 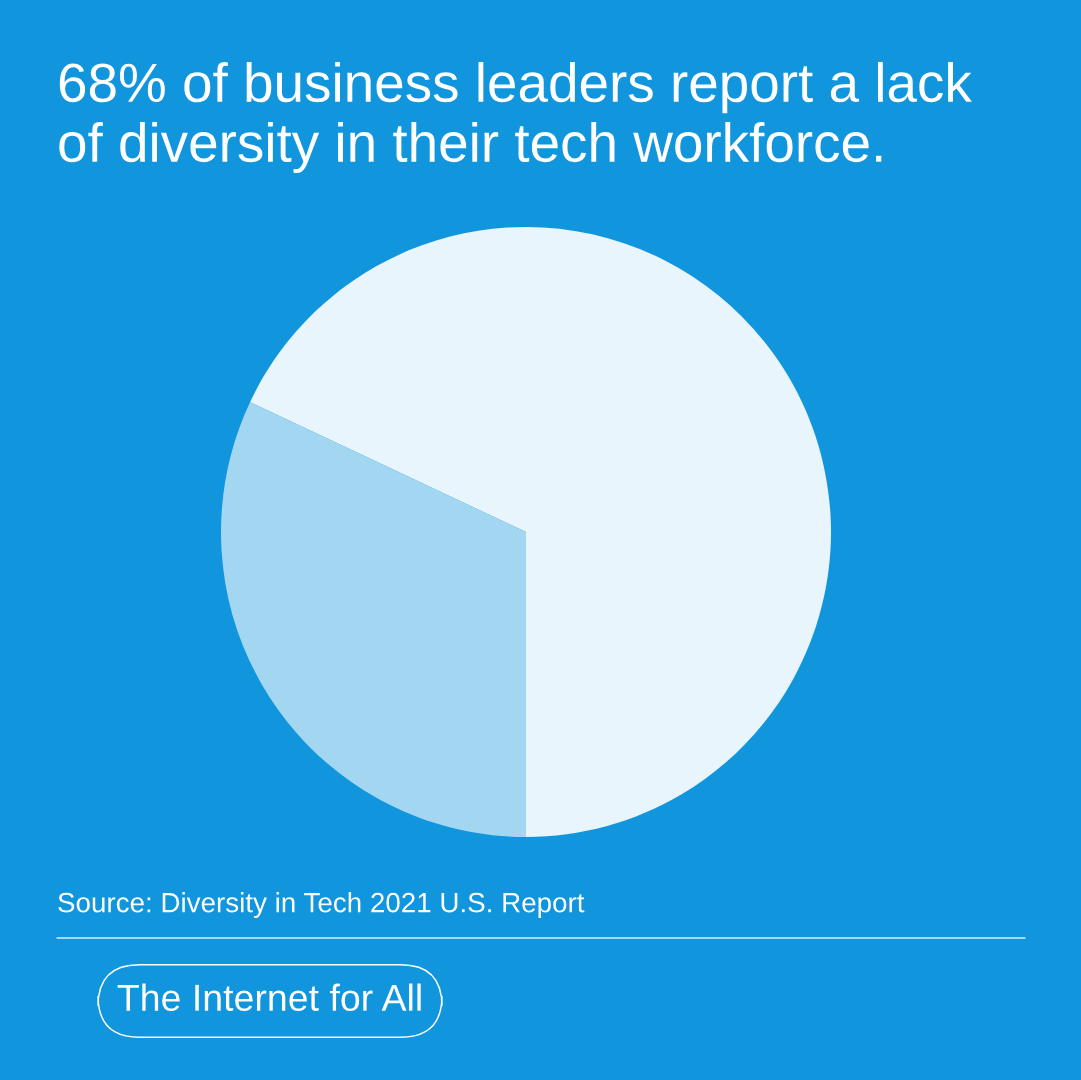 What do you see at coordinates (269, 997) in the screenshot?
I see `text: The Internet for All` at bounding box center [269, 997].